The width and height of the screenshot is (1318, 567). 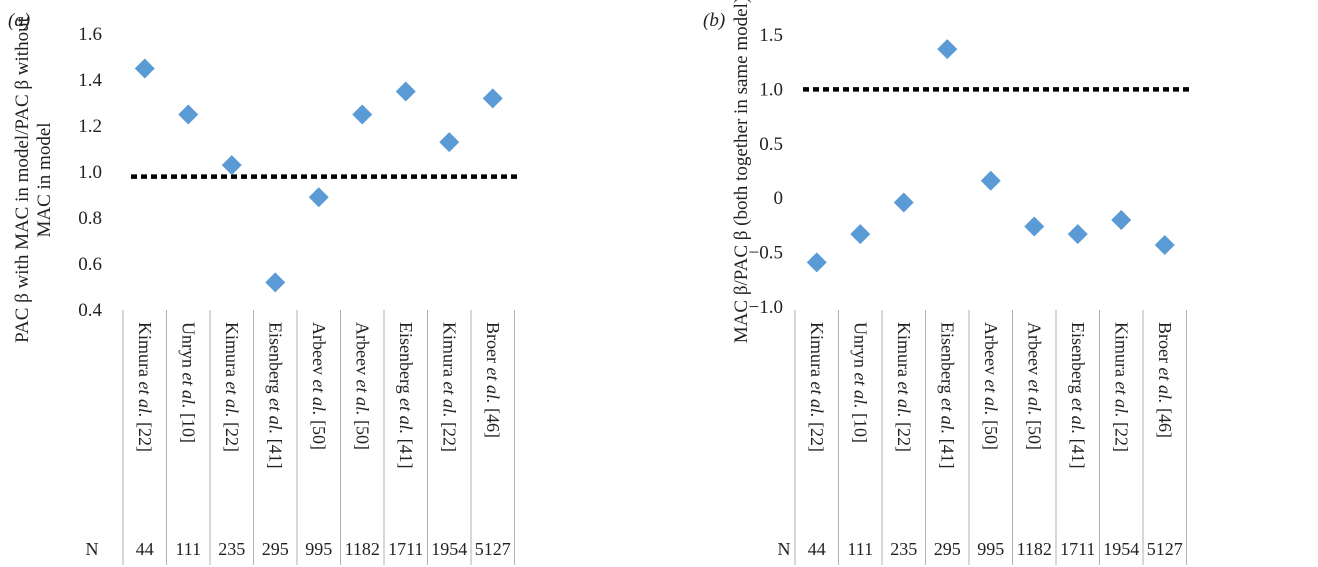 I want to click on y-tick-label: 0.4, so click(x=90, y=310).